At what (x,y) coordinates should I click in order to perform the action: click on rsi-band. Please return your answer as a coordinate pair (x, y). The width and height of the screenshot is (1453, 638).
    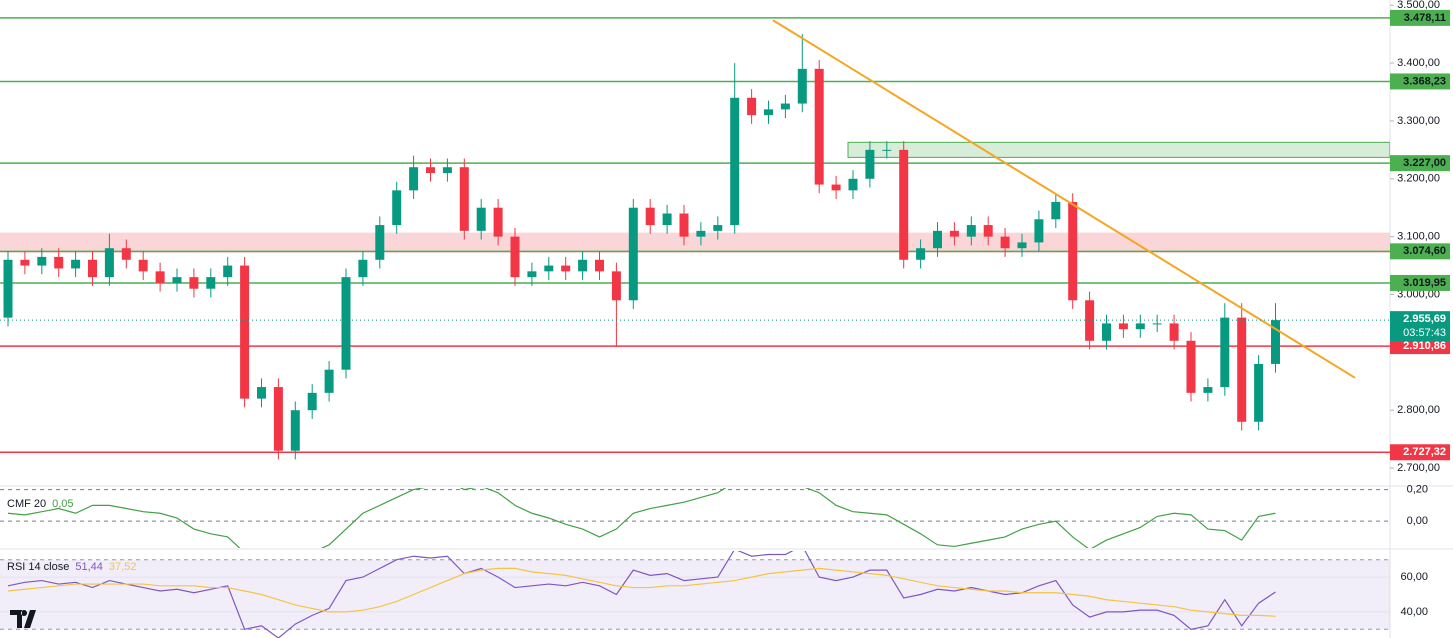
    Looking at the image, I should click on (695, 594).